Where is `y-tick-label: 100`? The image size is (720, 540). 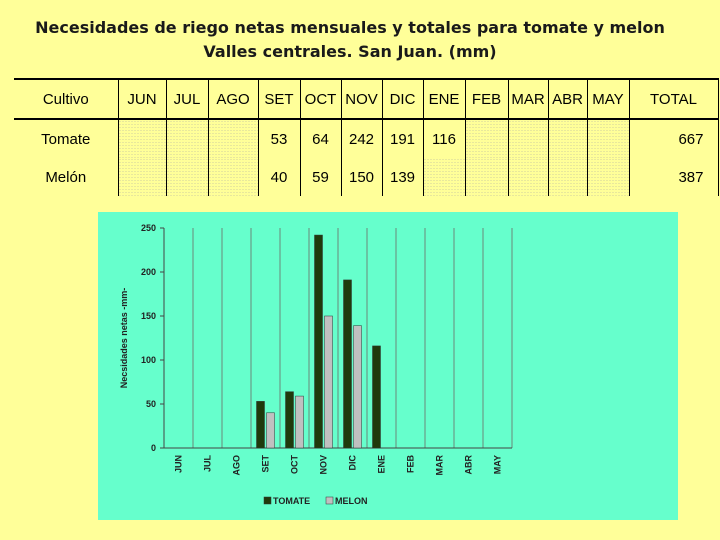
y-tick-label: 100 is located at coordinates (148, 360).